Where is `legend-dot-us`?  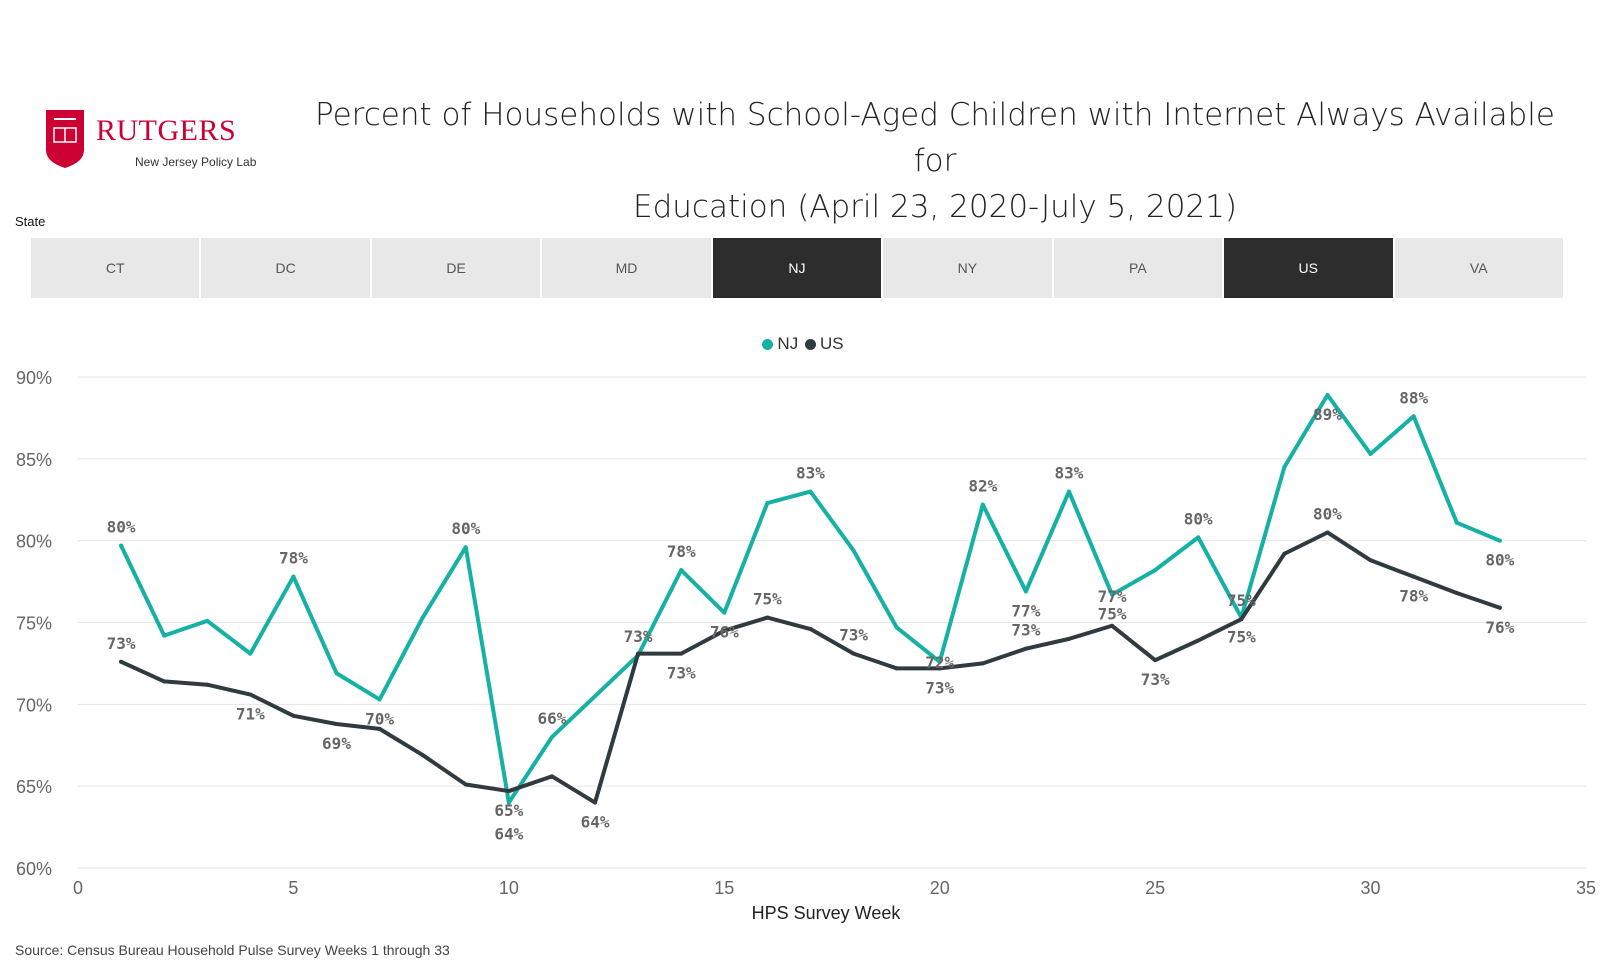
legend-dot-us is located at coordinates (810, 344).